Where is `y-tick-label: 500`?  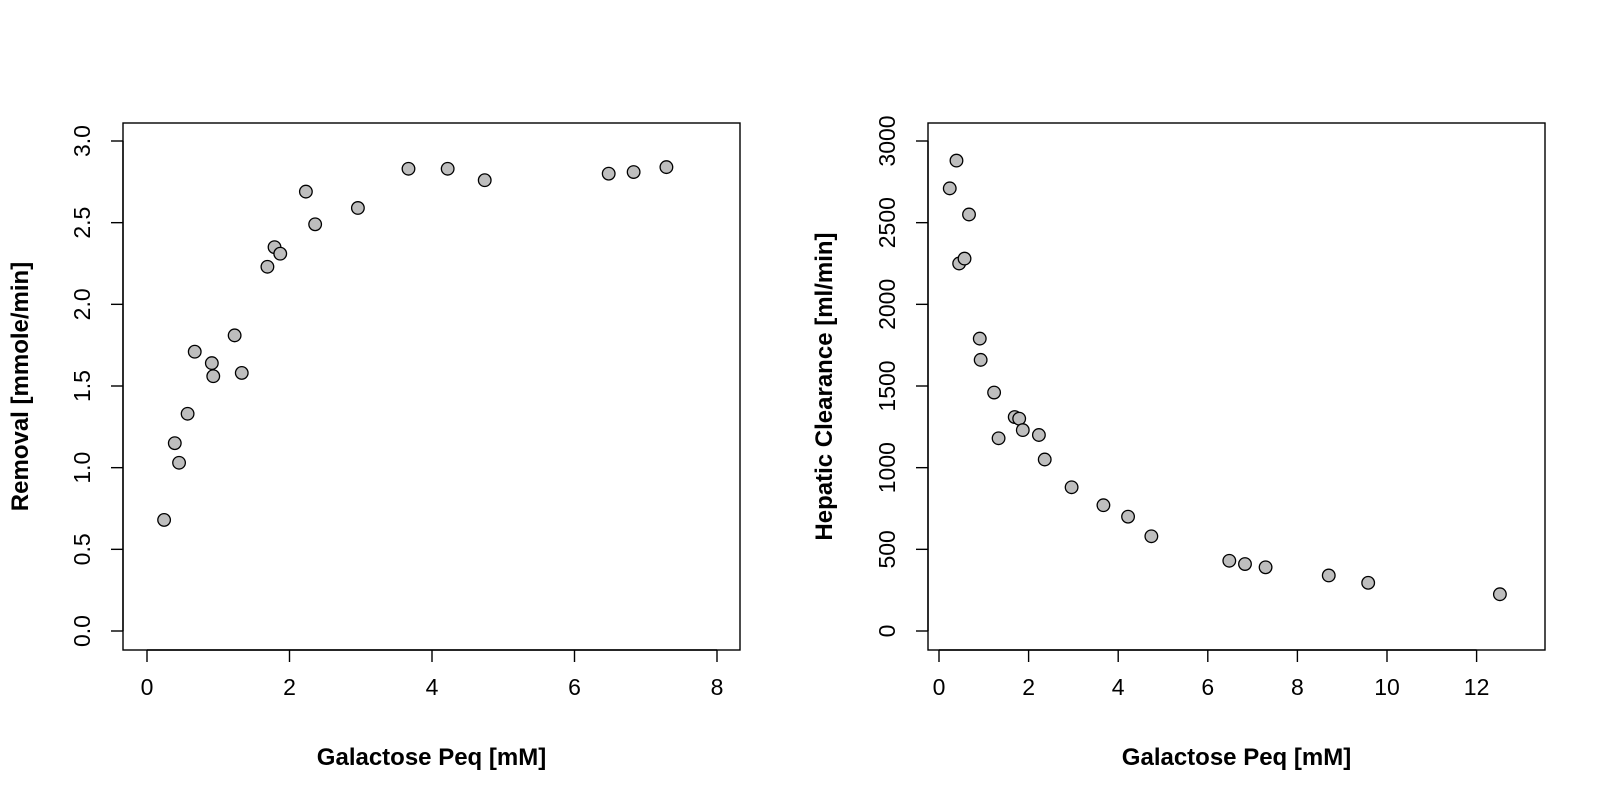
y-tick-label: 500 is located at coordinates (887, 549).